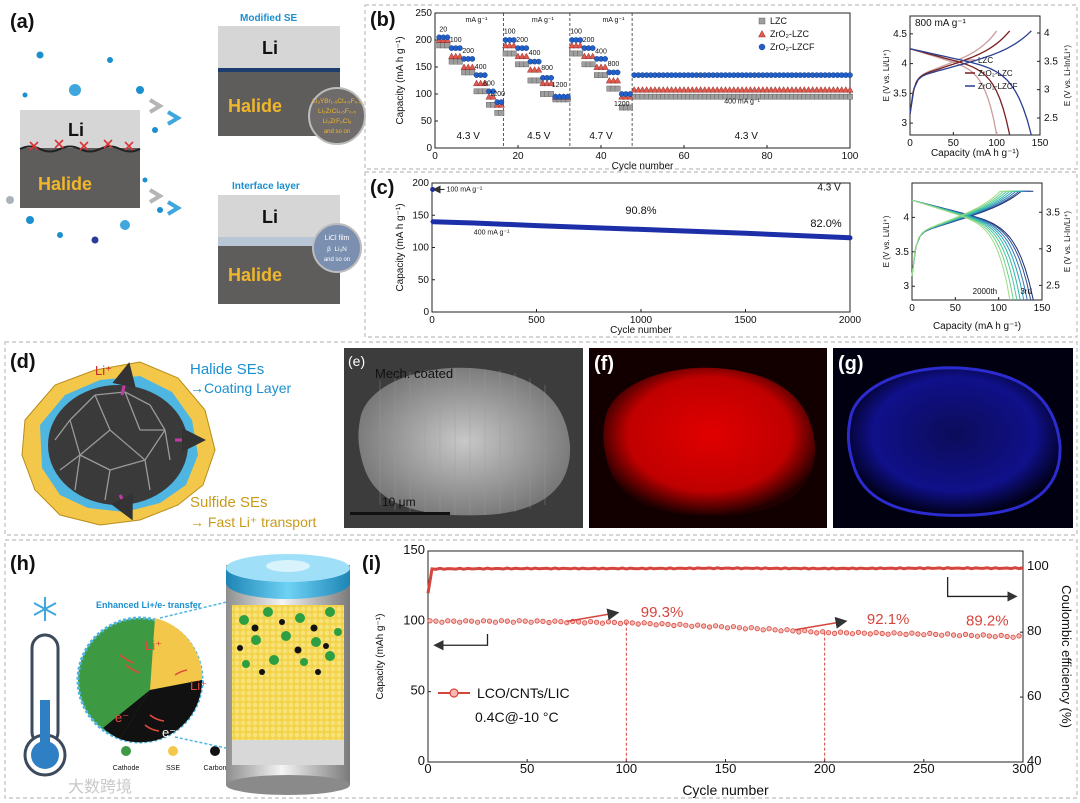 This screenshot has height=803, width=1080. Describe the element at coordinates (641, 330) in the screenshot. I see `c-xlabel: Cycle number` at that location.